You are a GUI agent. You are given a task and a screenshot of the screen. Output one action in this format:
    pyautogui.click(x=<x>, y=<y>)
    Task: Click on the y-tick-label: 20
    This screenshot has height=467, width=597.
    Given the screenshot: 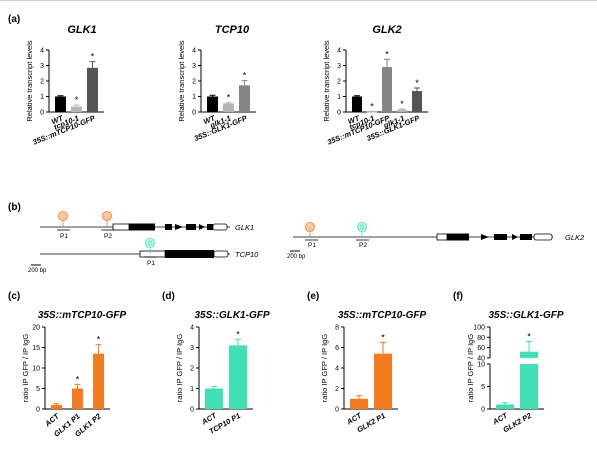 What is the action you would take?
    pyautogui.click(x=36, y=328)
    